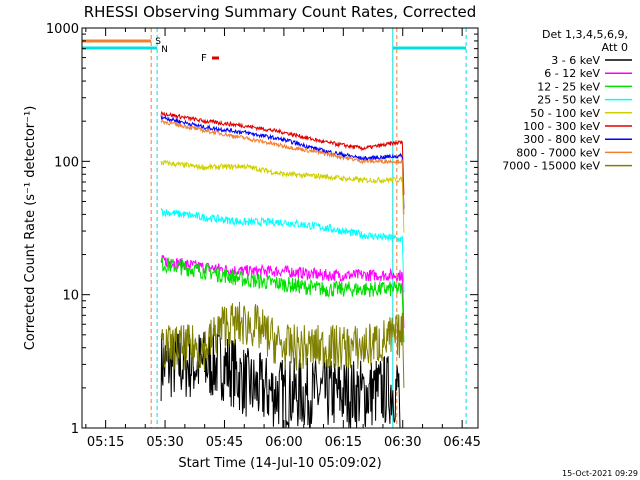 This screenshot has width=640, height=480. What do you see at coordinates (551, 166) in the screenshot?
I see `legend-label: 7000 - 15000 keV` at bounding box center [551, 166].